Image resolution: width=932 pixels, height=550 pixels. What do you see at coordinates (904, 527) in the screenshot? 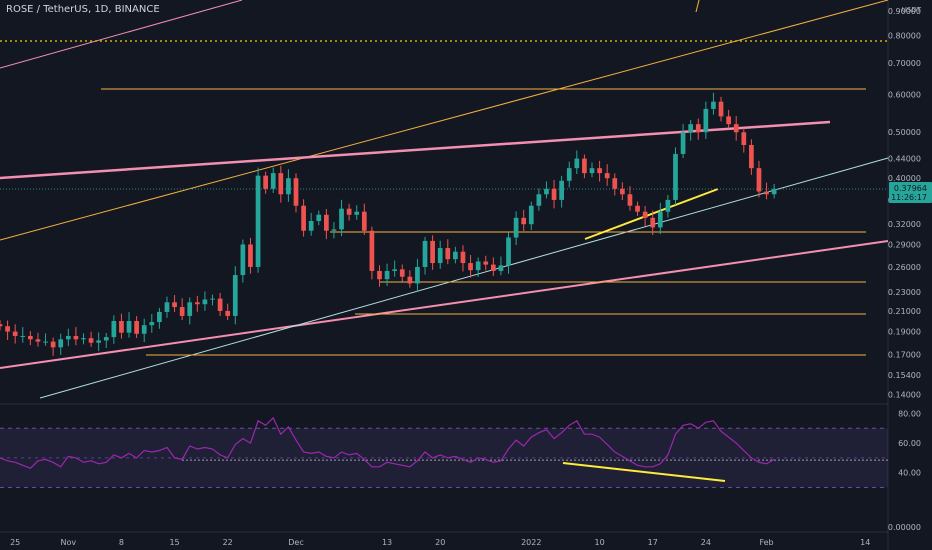
I see `rsi-tick-label: 0.00000` at bounding box center [904, 527].